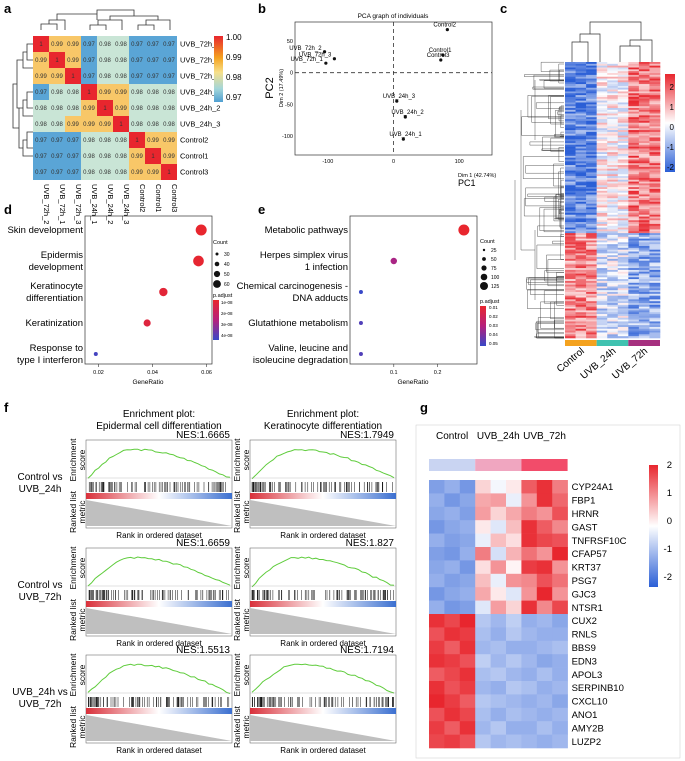 This screenshot has width=685, height=761. What do you see at coordinates (148, 290) in the screenshot?
I see `go-frame` at bounding box center [148, 290].